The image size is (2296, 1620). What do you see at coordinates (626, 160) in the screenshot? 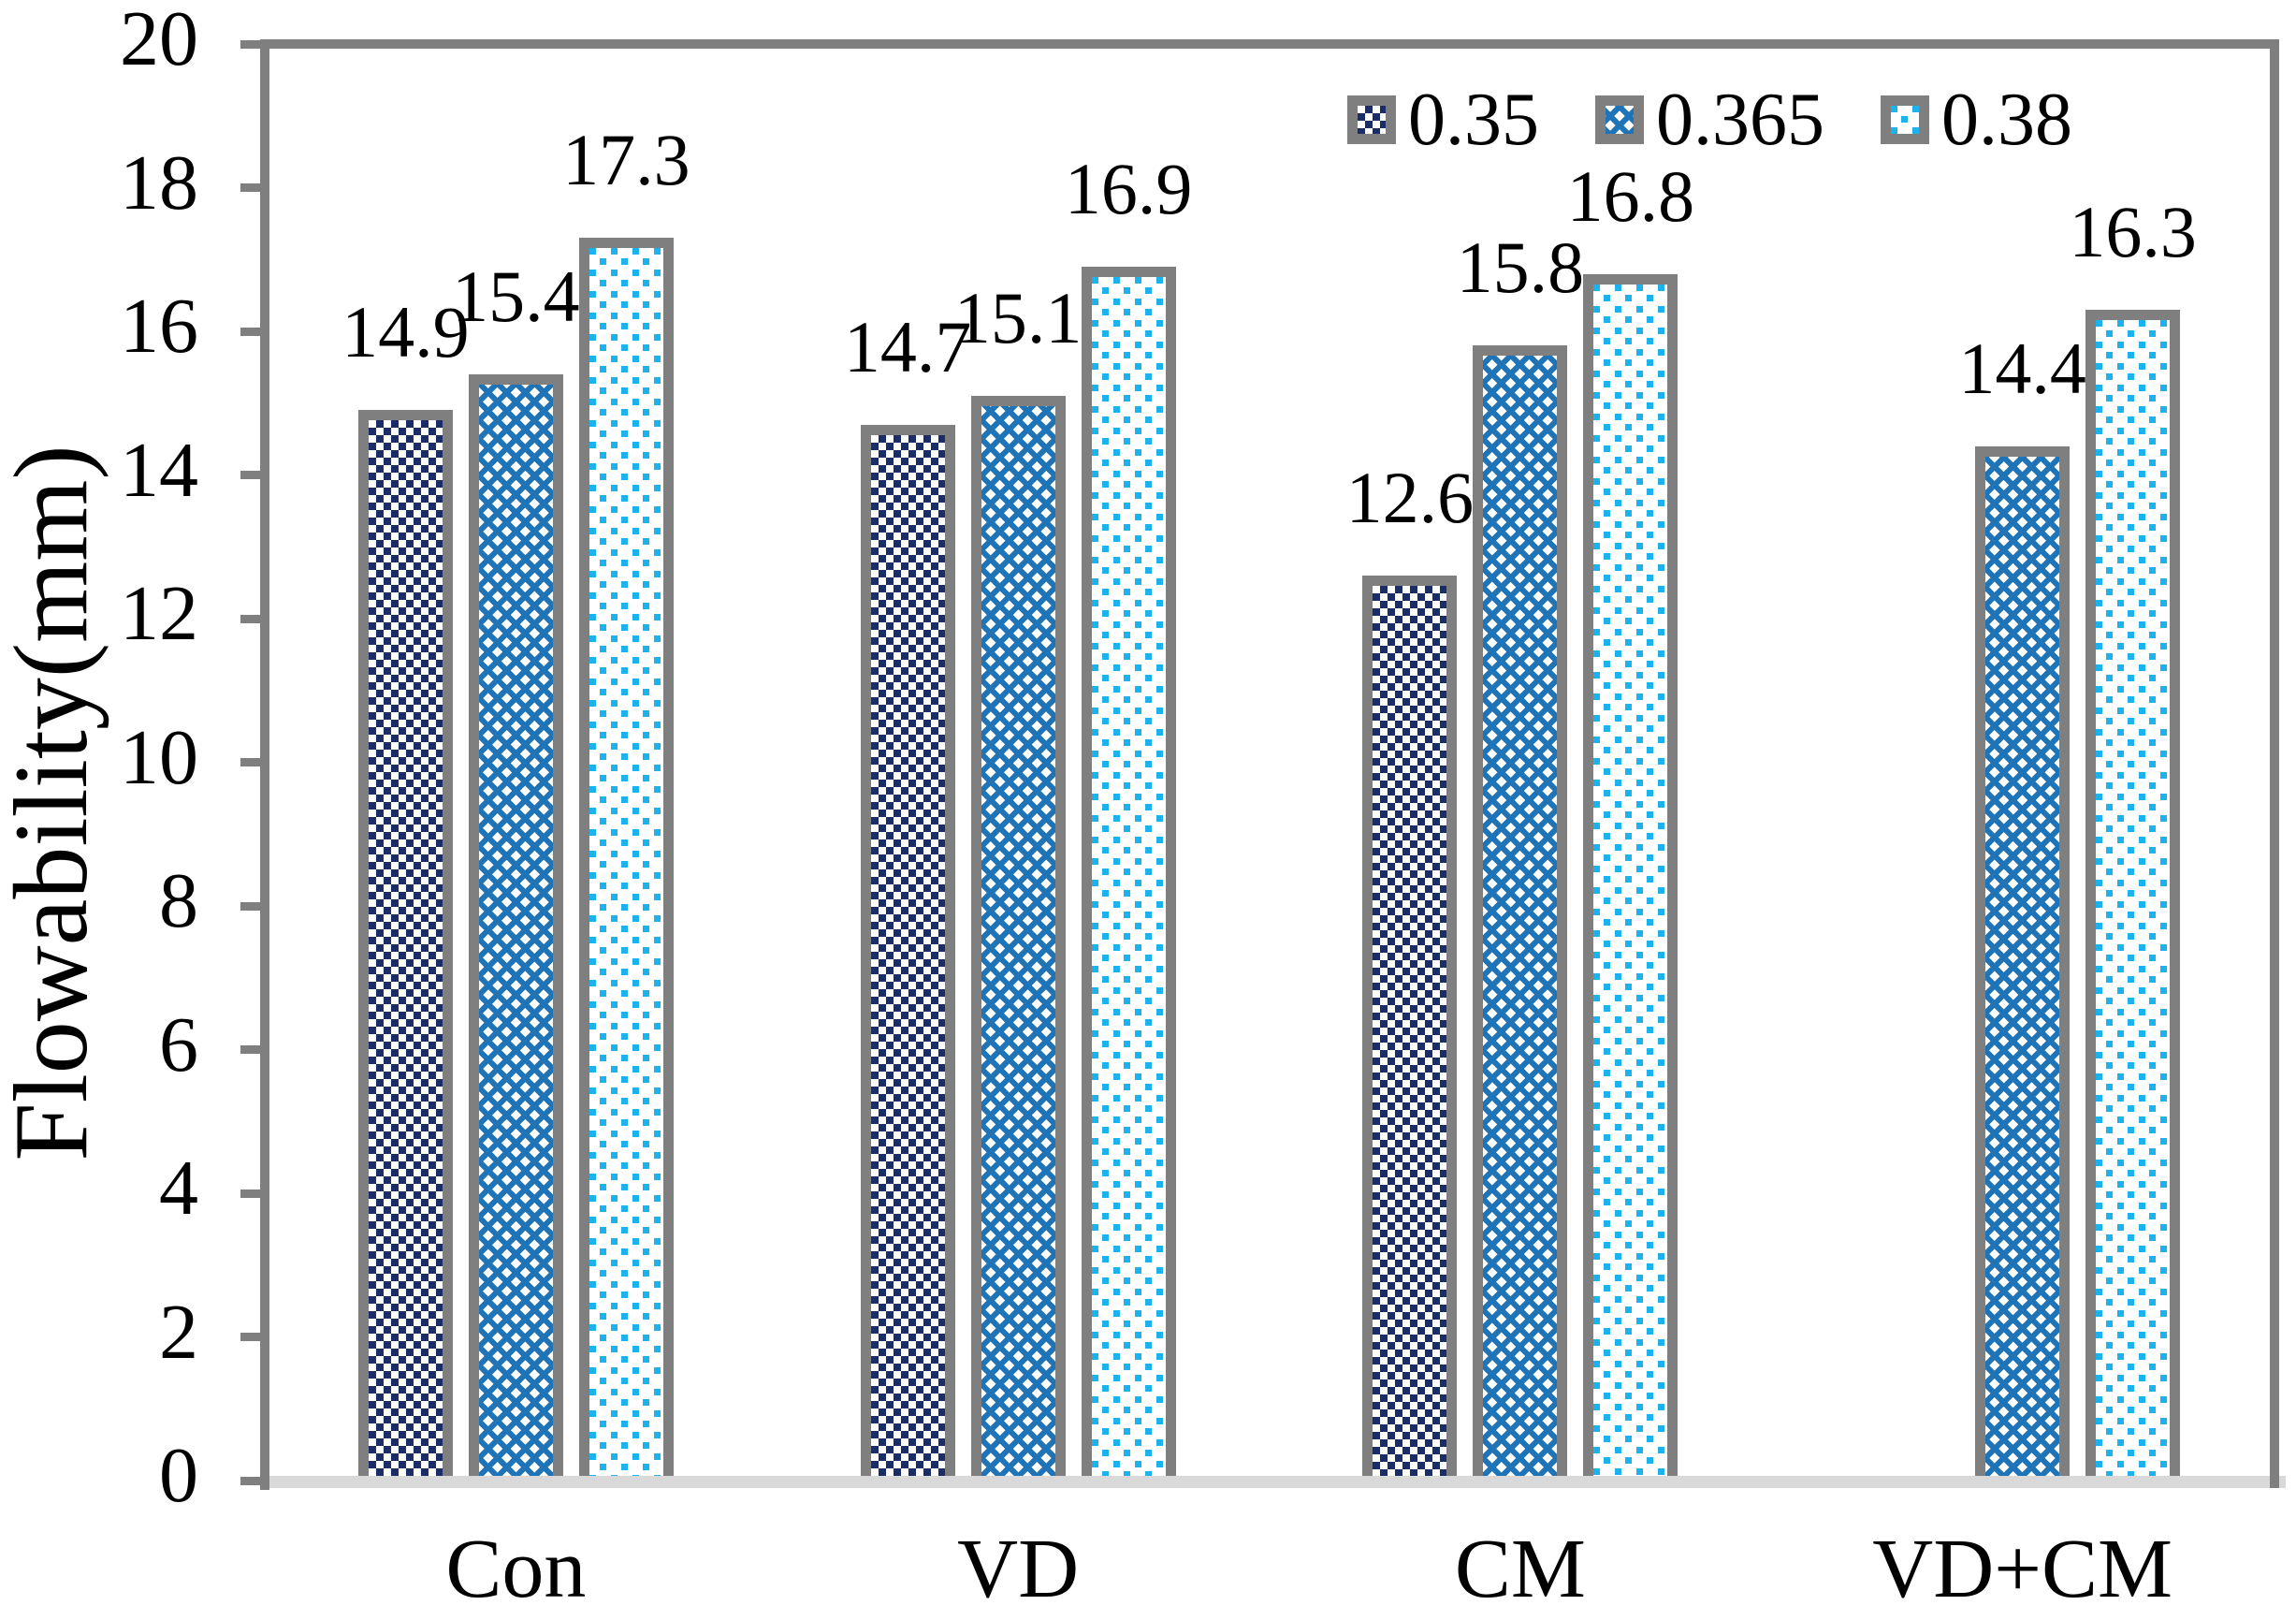
I see `value-label: 17.3` at bounding box center [626, 160].